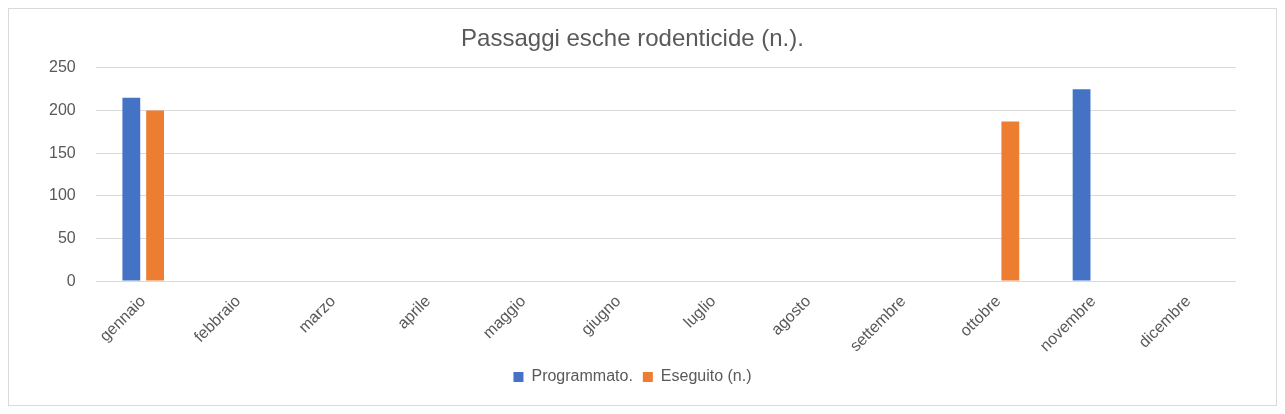 This screenshot has width=1285, height=414. I want to click on y-tick-label: 200, so click(62, 109).